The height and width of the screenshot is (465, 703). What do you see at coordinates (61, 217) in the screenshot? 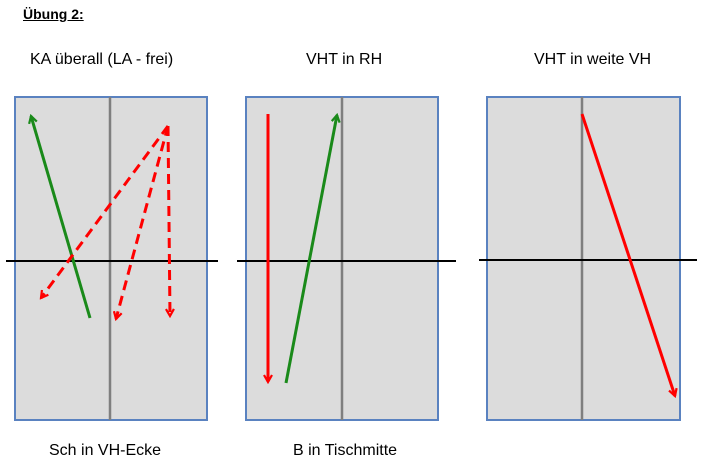
I see `table-1-green-arrow` at bounding box center [61, 217].